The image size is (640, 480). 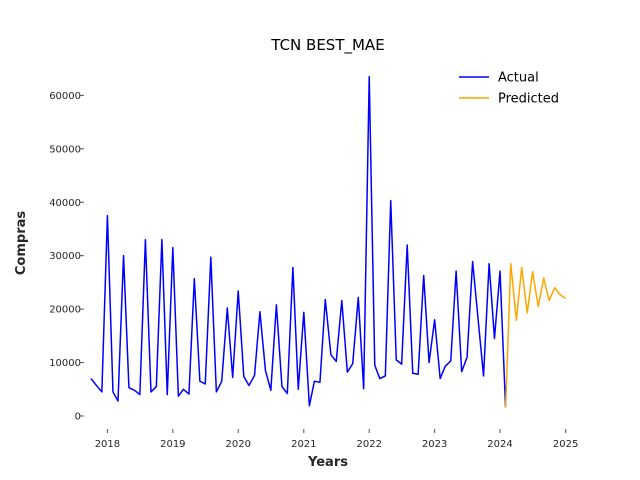 What do you see at coordinates (368, 444) in the screenshot?
I see `x-tick-label: 2022` at bounding box center [368, 444].